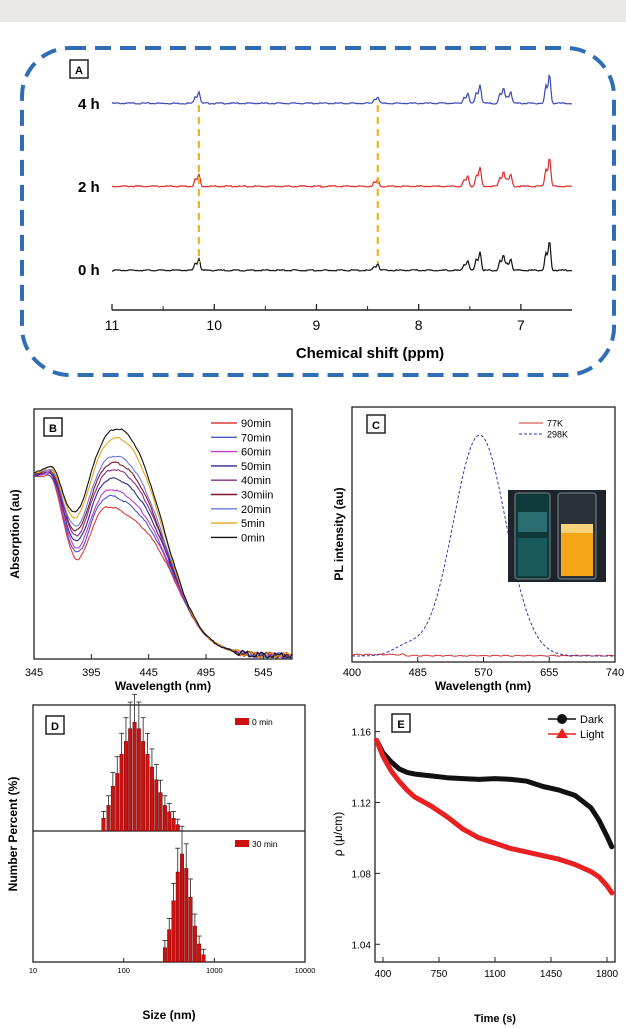  I want to click on panel-d-xlabel: Size (nm), so click(168, 1015).